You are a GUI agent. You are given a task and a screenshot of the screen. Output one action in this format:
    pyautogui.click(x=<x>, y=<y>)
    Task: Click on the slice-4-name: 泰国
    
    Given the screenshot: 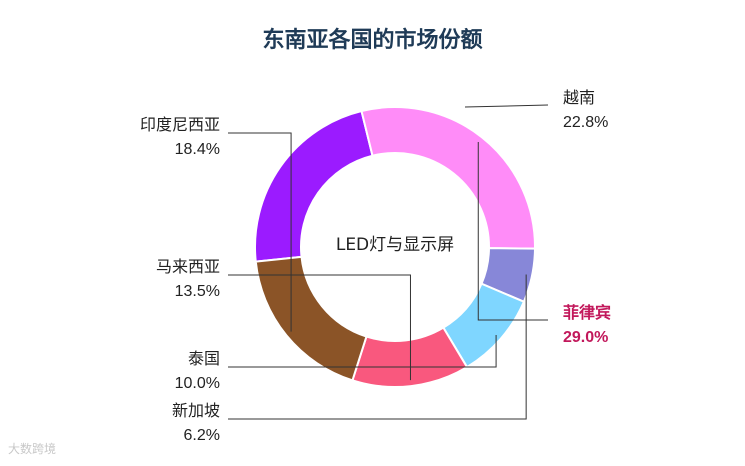 What is the action you would take?
    pyautogui.click(x=204, y=358)
    